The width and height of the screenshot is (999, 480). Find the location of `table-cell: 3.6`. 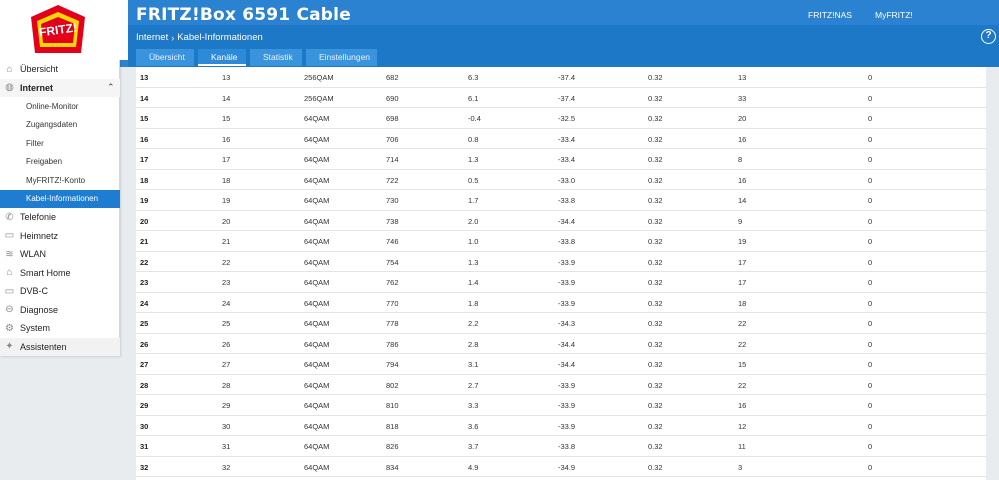

table-cell: 3.6 is located at coordinates (473, 426).